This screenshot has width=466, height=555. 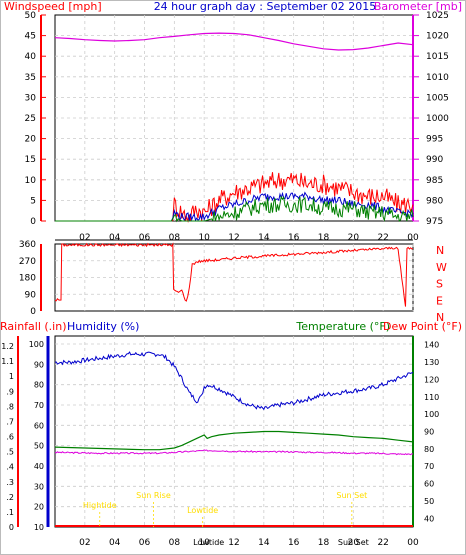 What do you see at coordinates (437, 37) in the screenshot?
I see `baro-tick-label: 1020` at bounding box center [437, 37].